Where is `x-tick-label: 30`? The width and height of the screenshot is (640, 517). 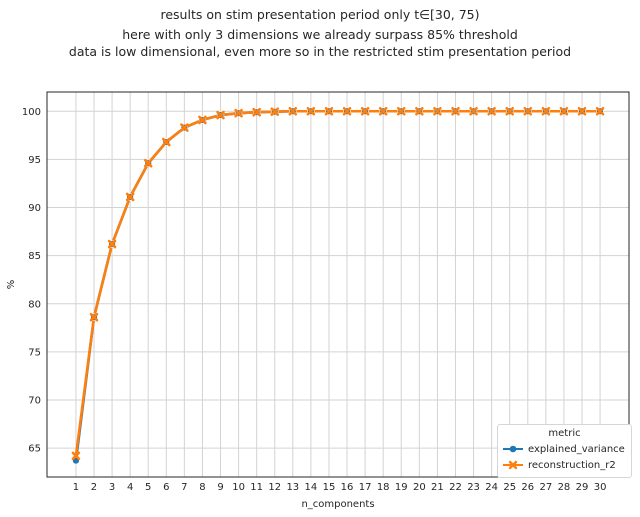 x-tick-label: 30 is located at coordinates (600, 487).